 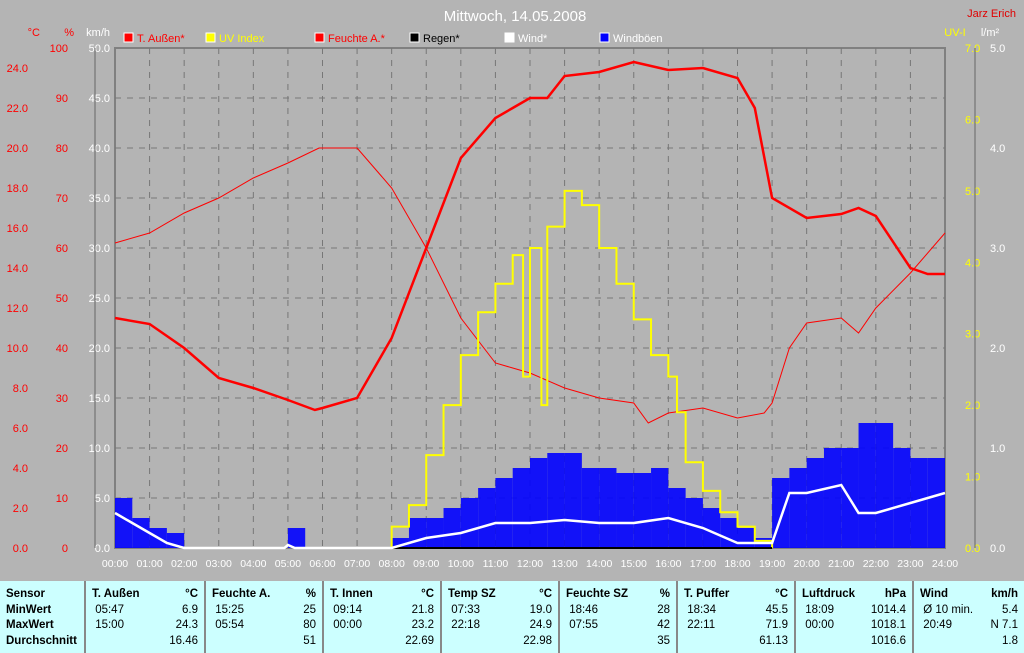 What do you see at coordinates (737, 617) in the screenshot?
I see `table-column: T. Puffer °C 18:34 45.5 22:11 71.9 61.13` at bounding box center [737, 617].